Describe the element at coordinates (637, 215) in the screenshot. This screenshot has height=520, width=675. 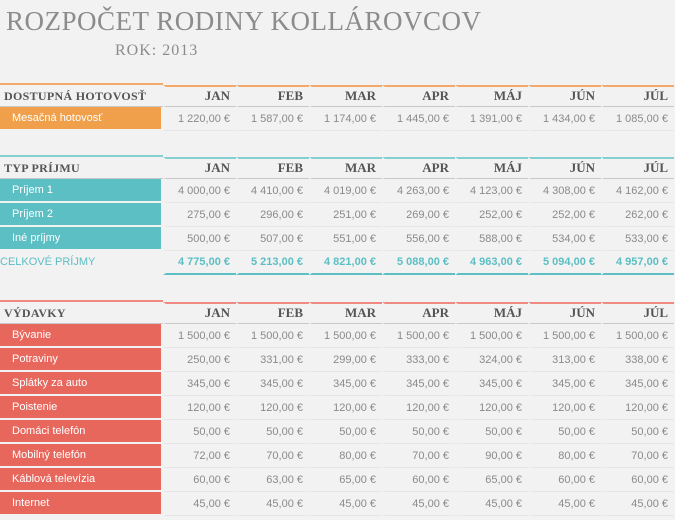
I see `value-cell: 262,00 €` at that location.